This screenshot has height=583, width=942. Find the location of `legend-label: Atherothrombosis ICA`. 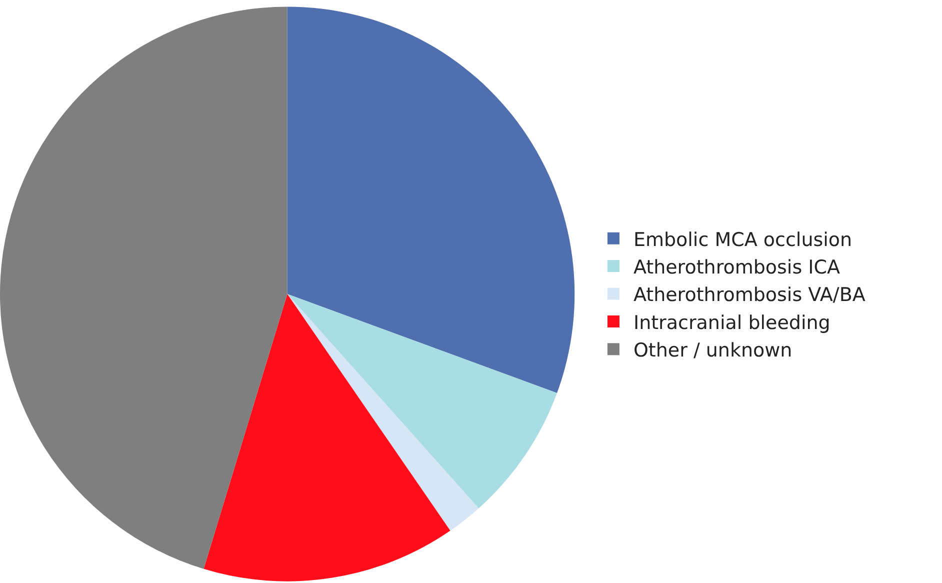

legend-label: Atherothrombosis ICA is located at coordinates (736, 267).